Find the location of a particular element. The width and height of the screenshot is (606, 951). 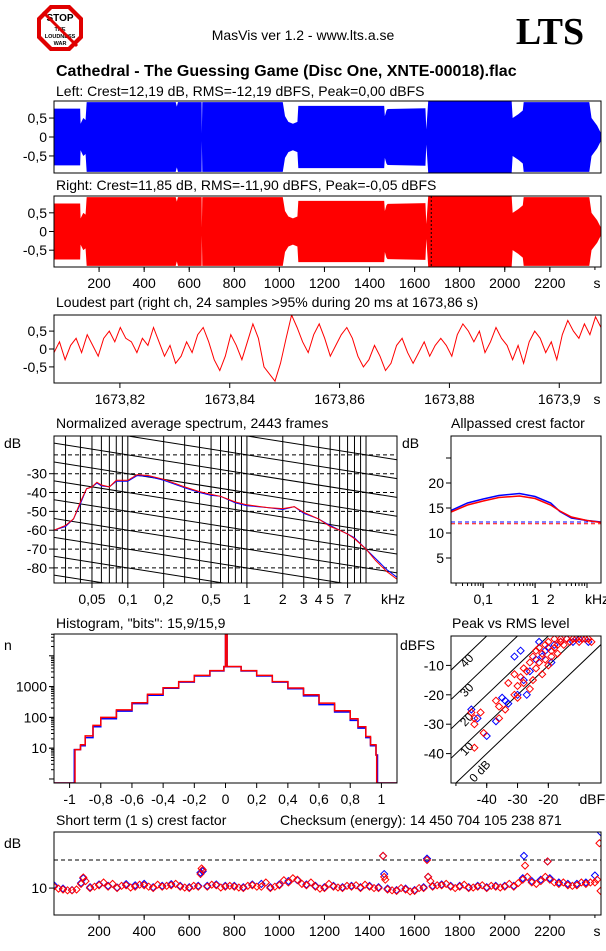

crest-diagonal-label: 0 dB is located at coordinates (479, 771).